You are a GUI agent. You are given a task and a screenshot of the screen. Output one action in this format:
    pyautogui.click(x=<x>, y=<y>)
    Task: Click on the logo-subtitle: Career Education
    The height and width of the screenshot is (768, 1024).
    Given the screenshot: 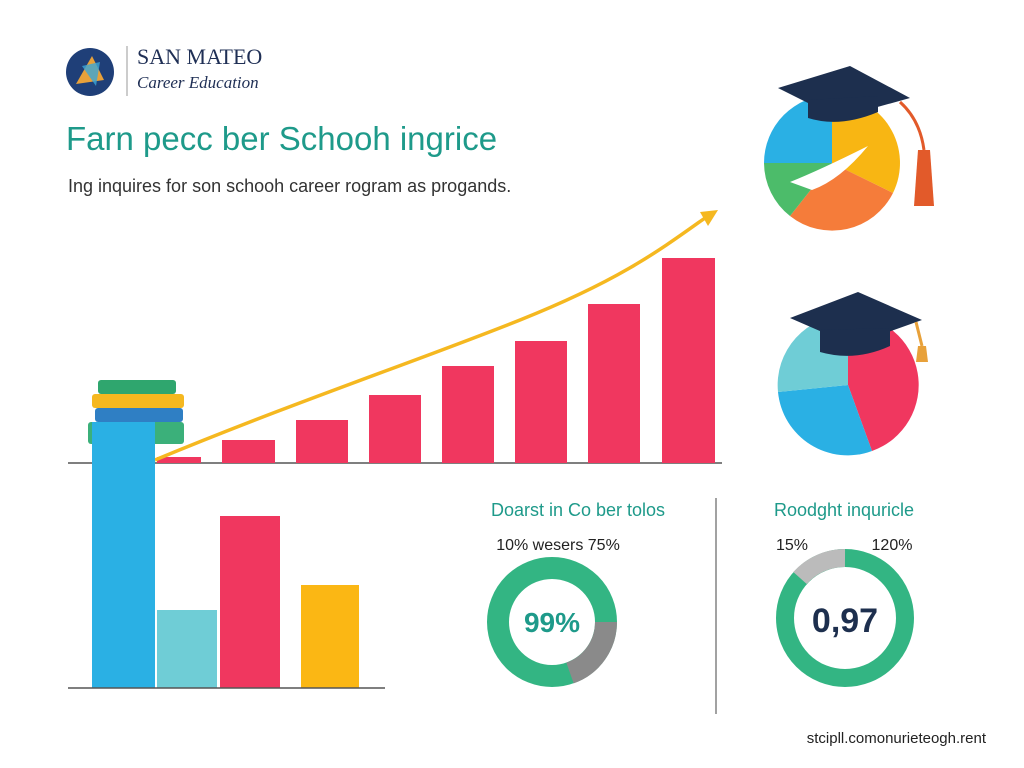 What is the action you would take?
    pyautogui.click(x=198, y=82)
    